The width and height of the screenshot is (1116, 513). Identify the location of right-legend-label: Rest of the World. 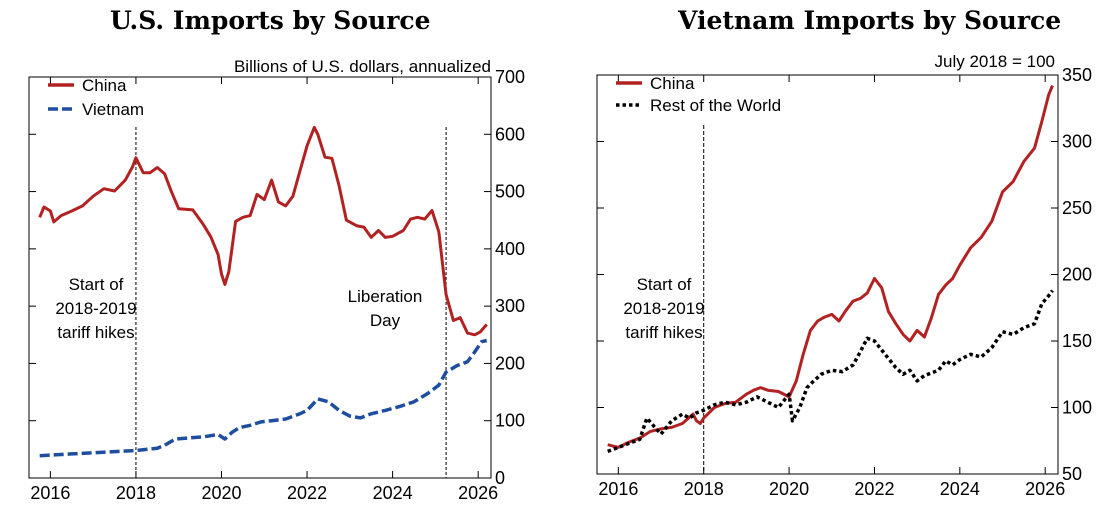
(715, 105).